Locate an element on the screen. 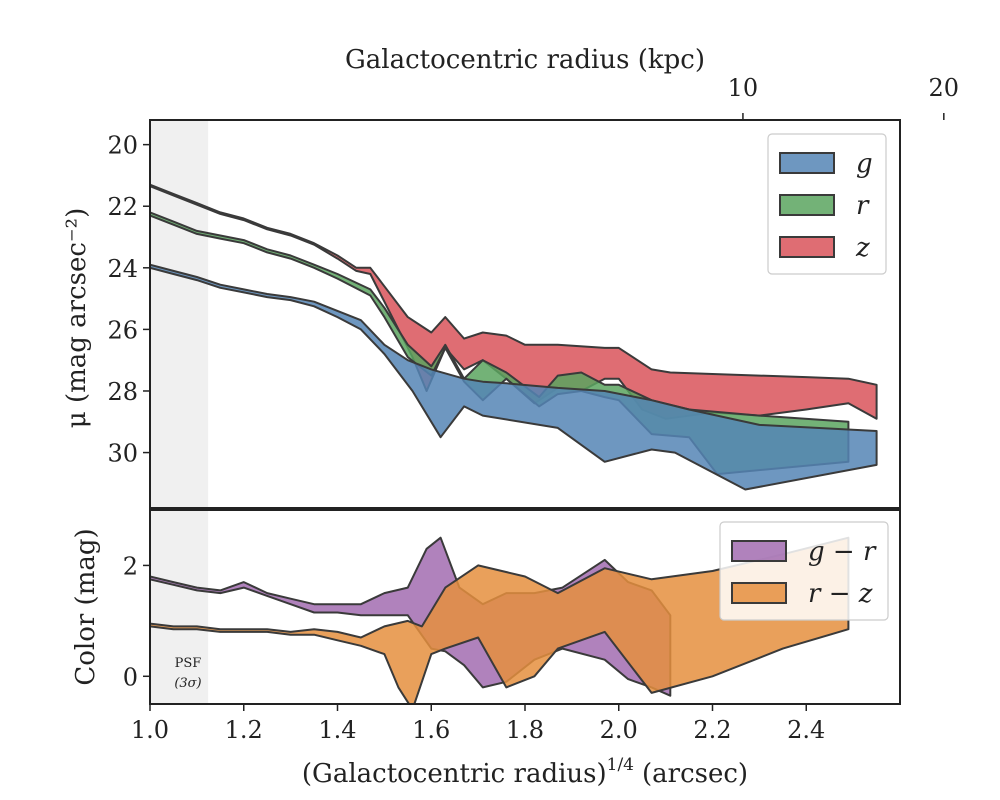 This screenshot has width=1000, height=800. top-legend-label: g is located at coordinates (864, 164).